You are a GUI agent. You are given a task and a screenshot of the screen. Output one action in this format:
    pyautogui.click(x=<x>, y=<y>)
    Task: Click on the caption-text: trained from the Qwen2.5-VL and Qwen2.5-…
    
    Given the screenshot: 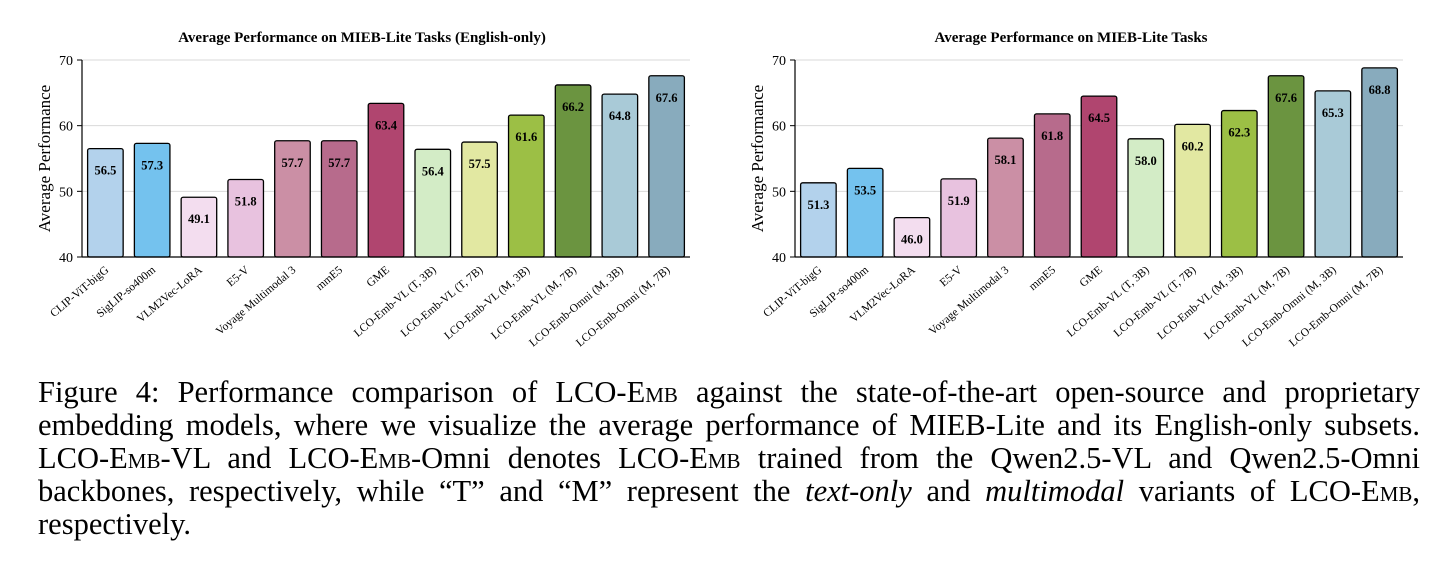 What is the action you would take?
    pyautogui.click(x=729, y=474)
    